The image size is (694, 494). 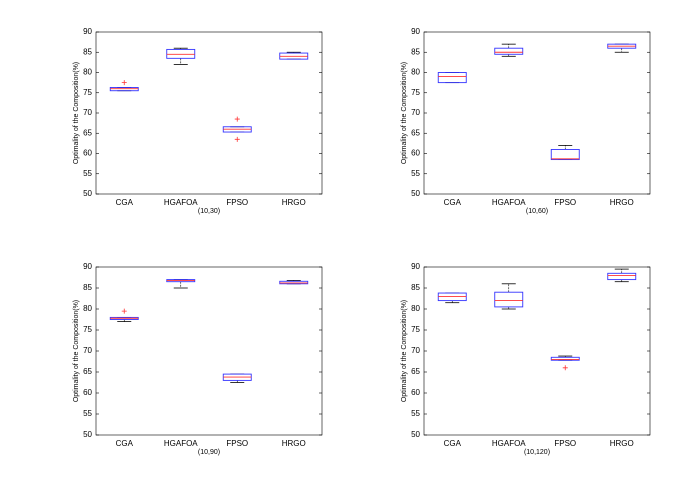 What do you see at coordinates (209, 211) in the screenshot?
I see `x-axis-label: (10,30)` at bounding box center [209, 211].